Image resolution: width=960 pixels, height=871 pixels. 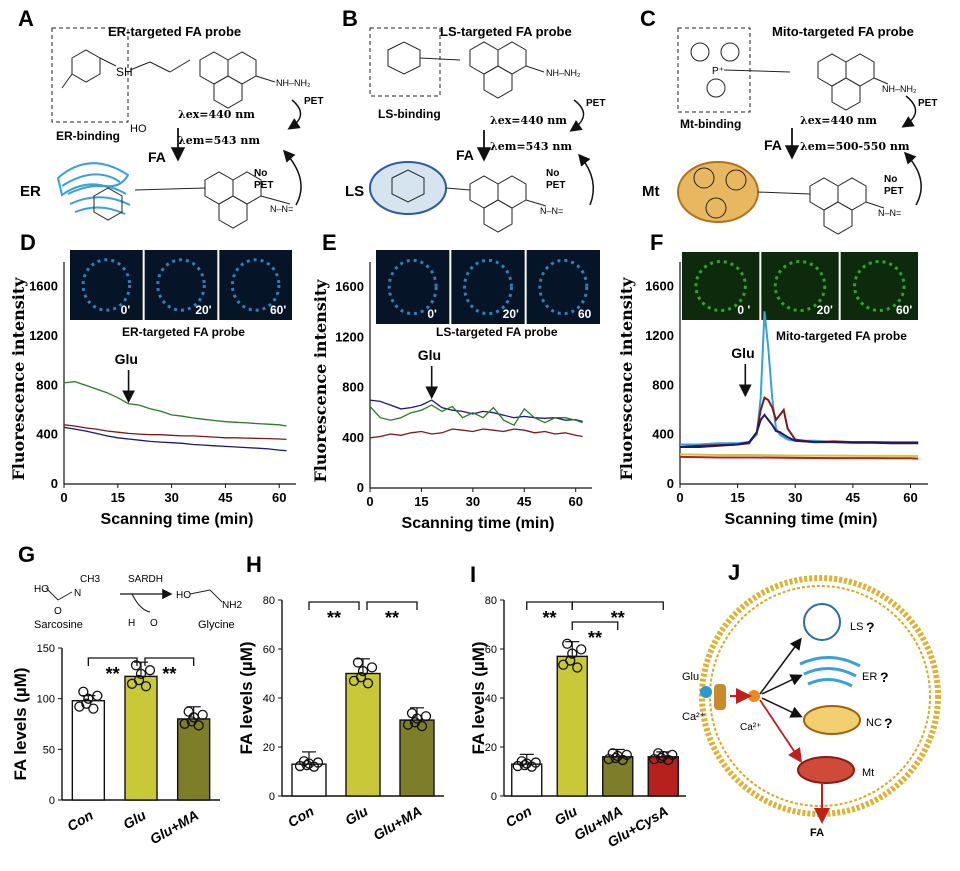 I want to click on time-label: 0', so click(x=432, y=314).